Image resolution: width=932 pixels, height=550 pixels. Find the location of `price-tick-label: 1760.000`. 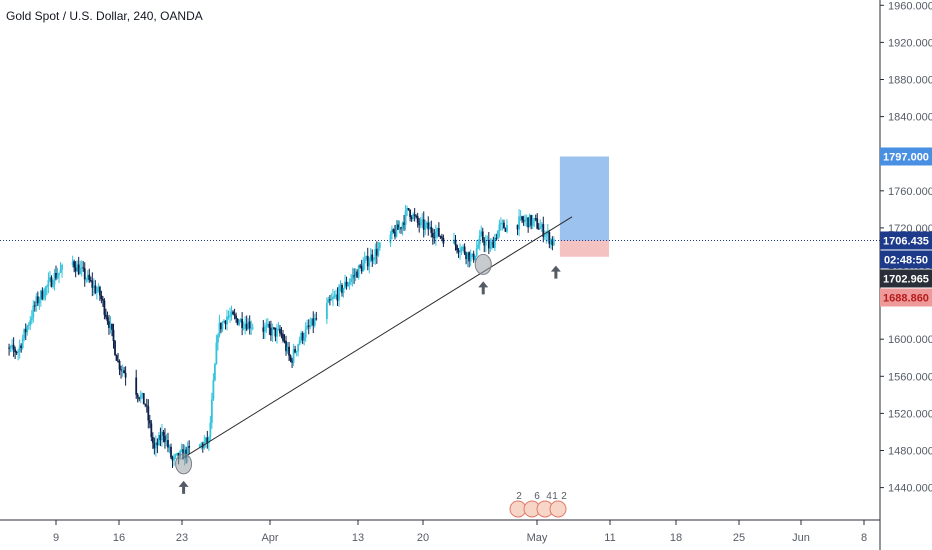

price-tick-label: 1760.000 is located at coordinates (910, 192).